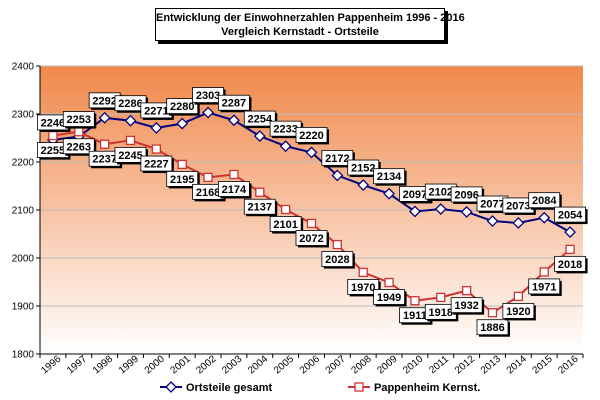  I want to click on data-label-s0-2000: 2271, so click(156, 111).